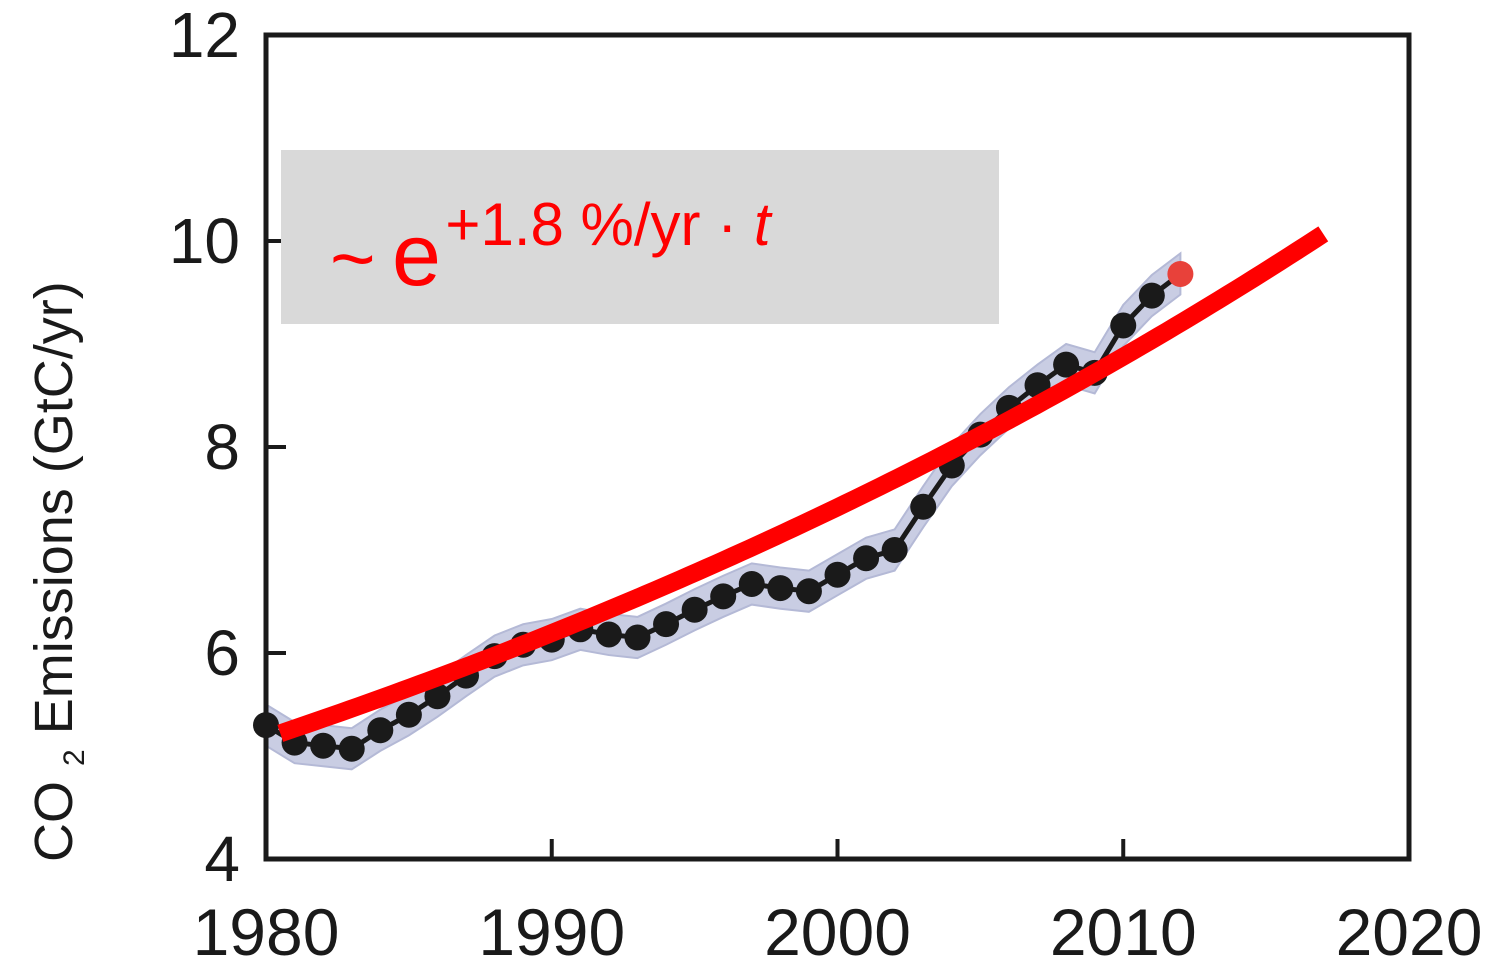 The image size is (1503, 969). I want to click on y-tick-label: 8, so click(222, 447).